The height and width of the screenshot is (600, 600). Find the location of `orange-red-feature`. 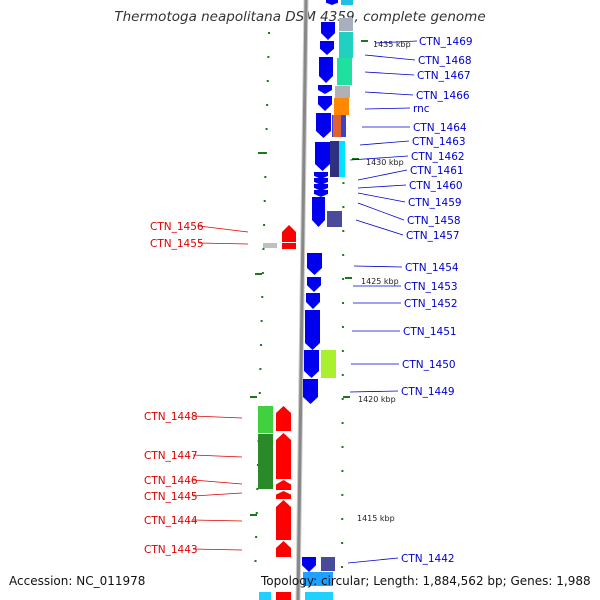

orange-red-feature is located at coordinates (337, 126).